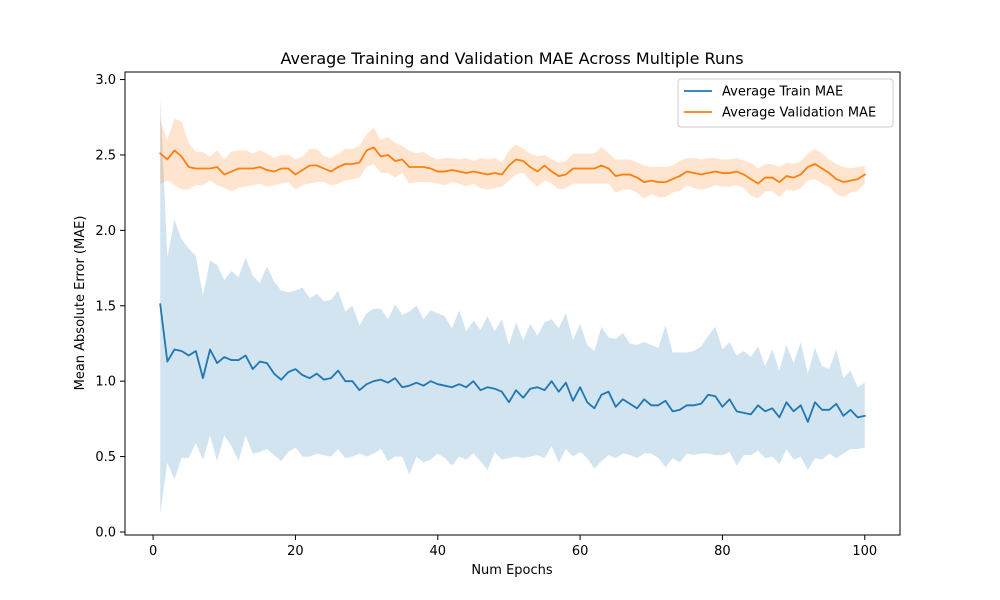 This screenshot has height=600, width=1000. I want to click on average-train-mae-line, so click(512, 363).